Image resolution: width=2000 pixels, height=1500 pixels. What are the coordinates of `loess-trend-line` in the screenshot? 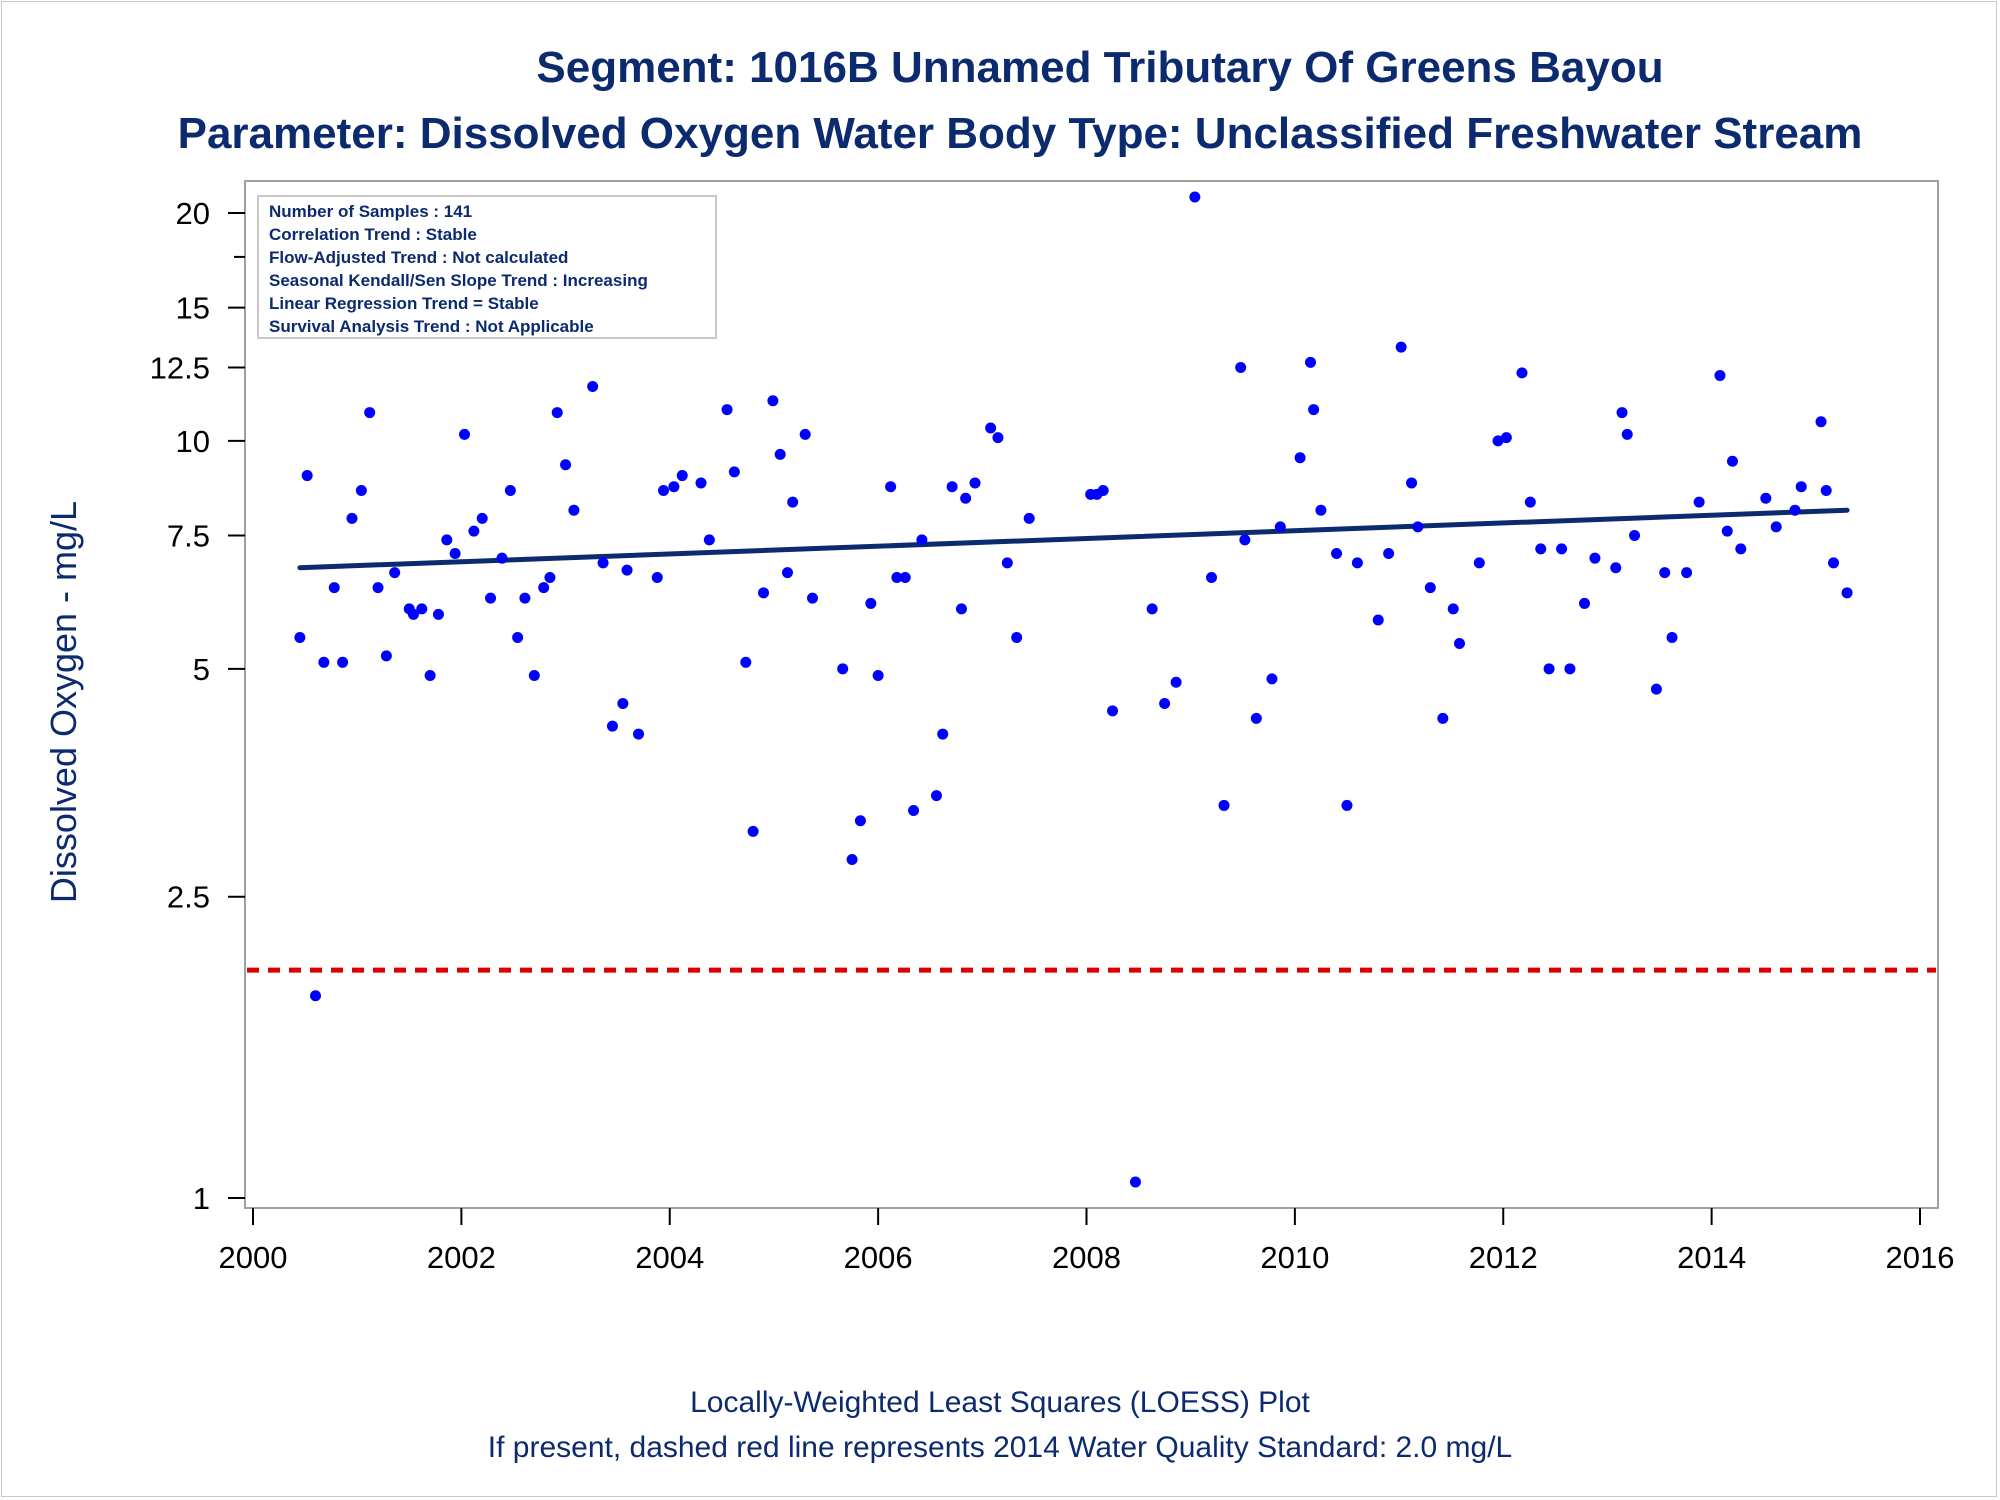 It's located at (1073, 539).